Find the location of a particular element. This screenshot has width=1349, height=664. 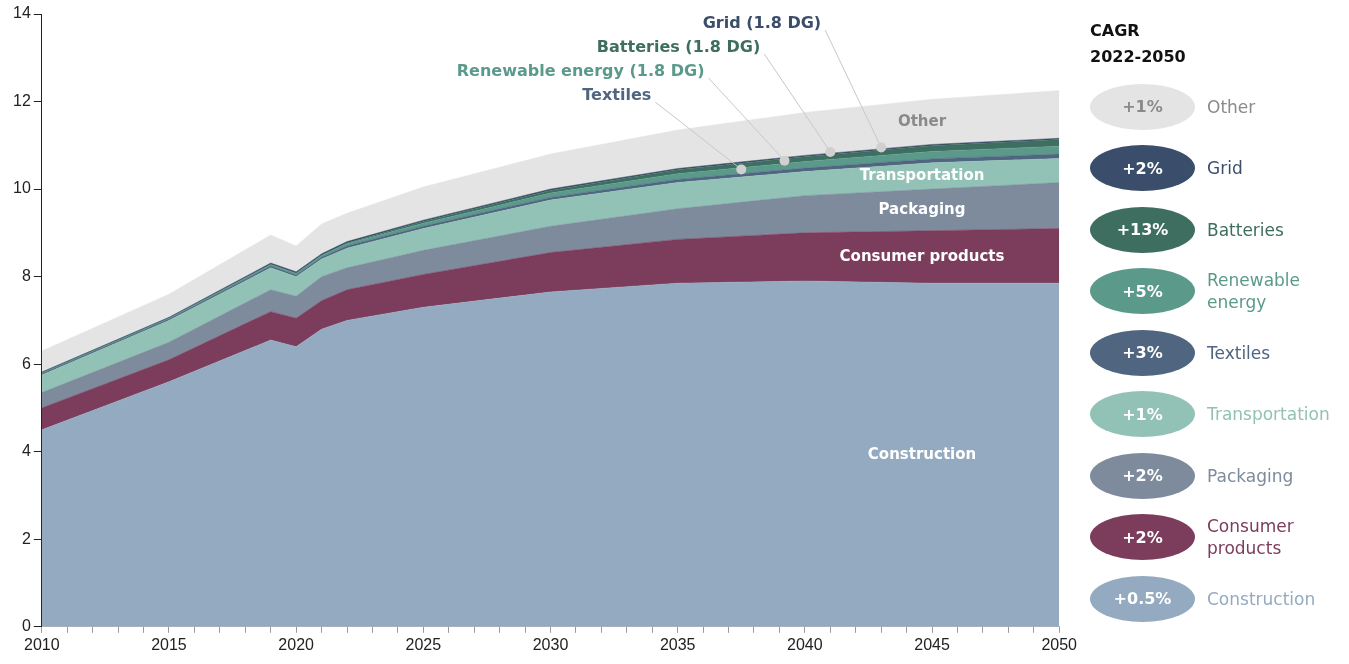

text: +13% is located at coordinates (1142, 229).